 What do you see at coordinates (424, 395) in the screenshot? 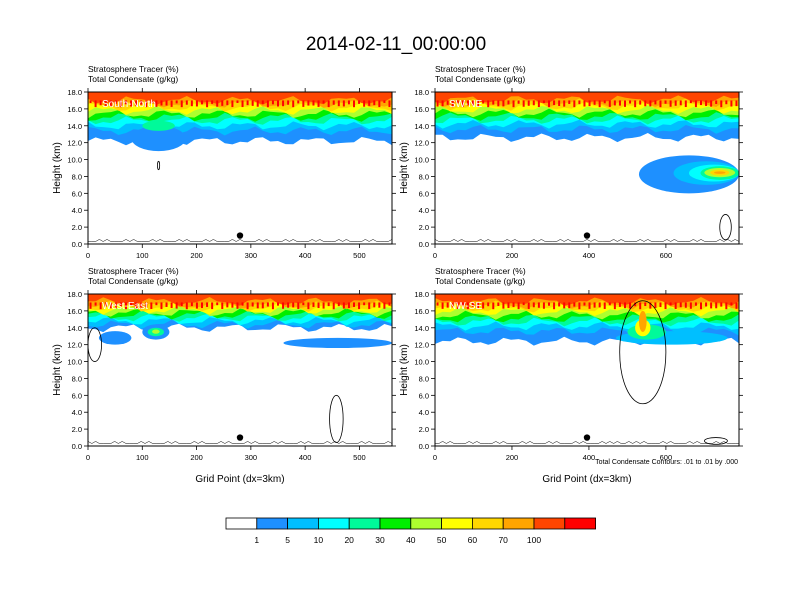
I see `y-tick-label: 6.0` at bounding box center [424, 395].